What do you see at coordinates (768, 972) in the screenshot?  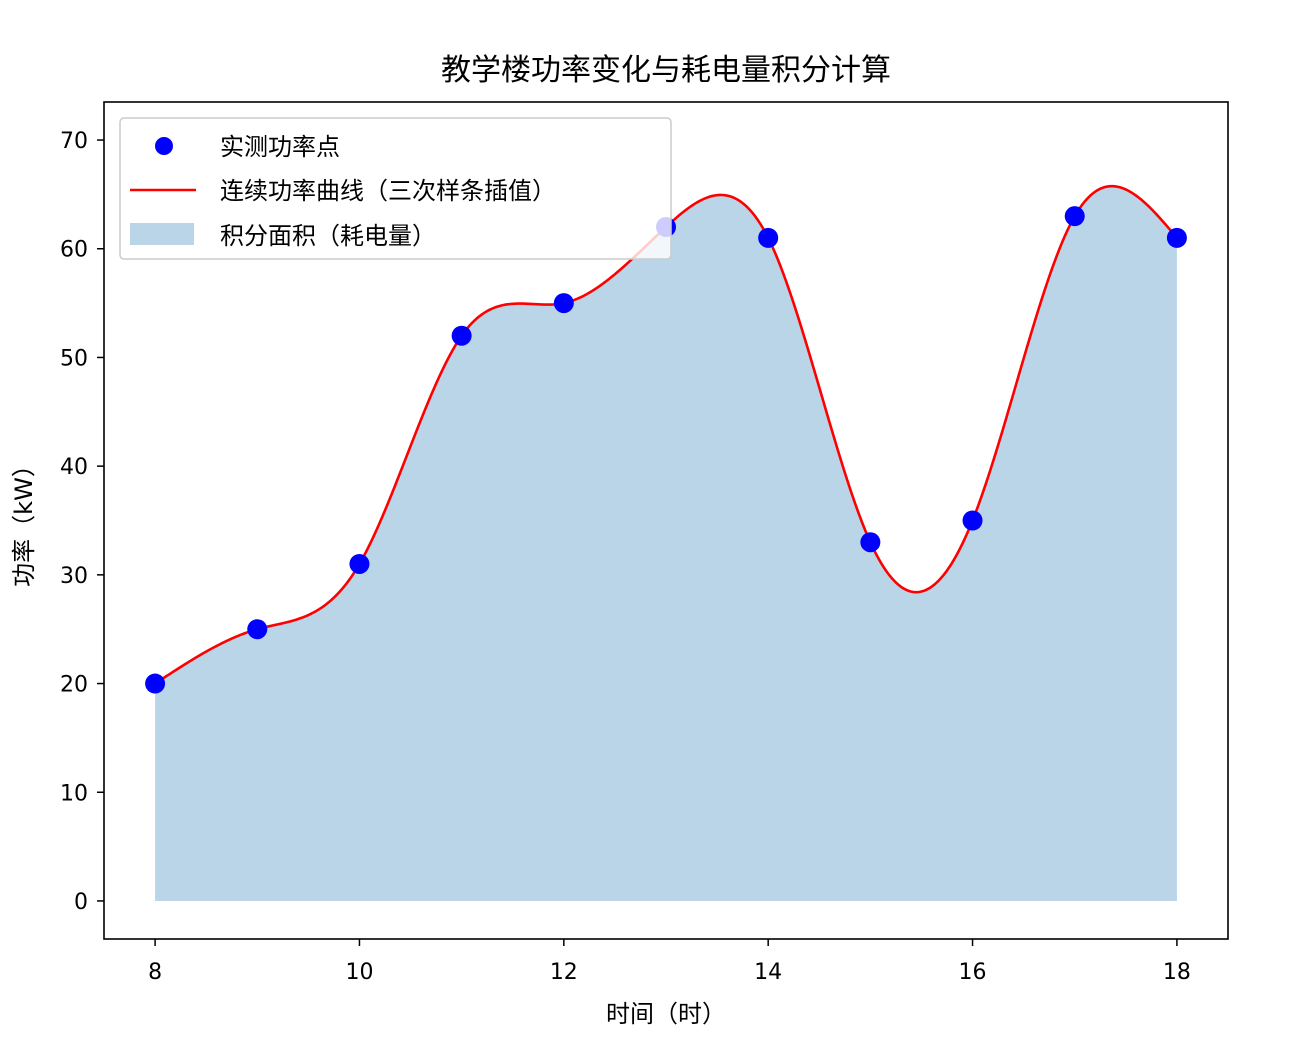 I see `x-tick-label: 14` at bounding box center [768, 972].